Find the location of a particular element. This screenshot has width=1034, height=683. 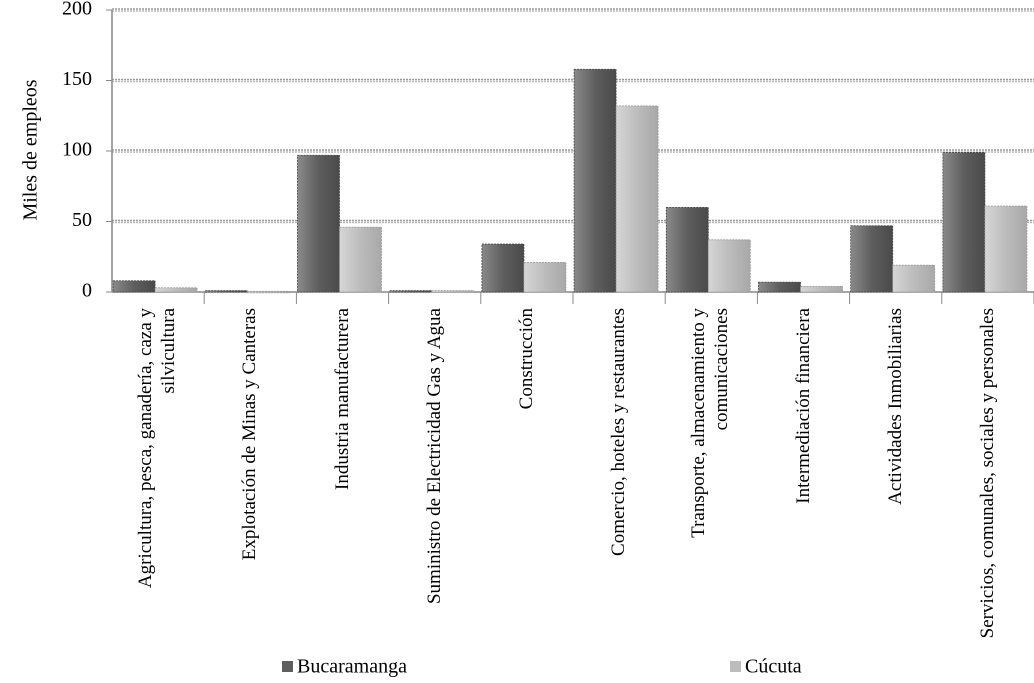

x-tick-label: Industria manufacturera is located at coordinates (342, 399).